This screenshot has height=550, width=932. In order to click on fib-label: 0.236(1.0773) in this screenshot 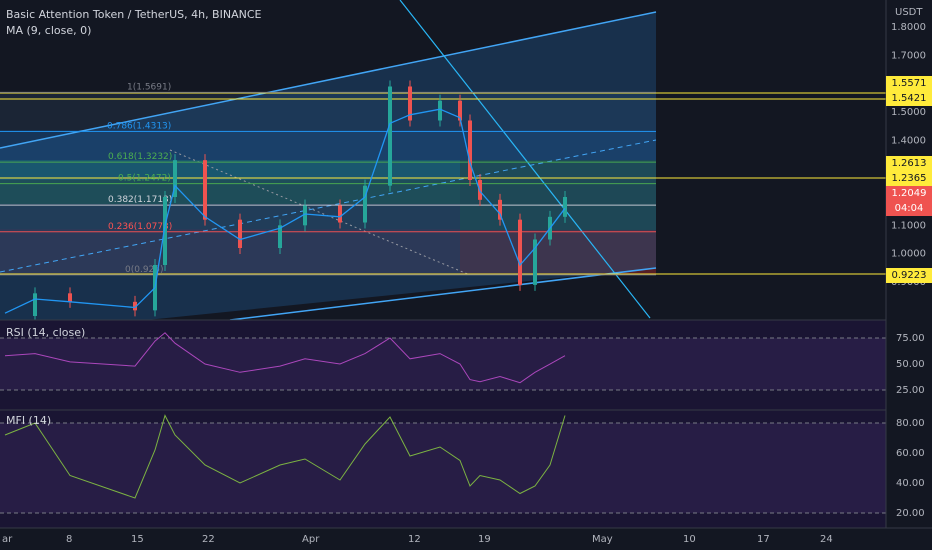, I will do `click(140, 227)`.